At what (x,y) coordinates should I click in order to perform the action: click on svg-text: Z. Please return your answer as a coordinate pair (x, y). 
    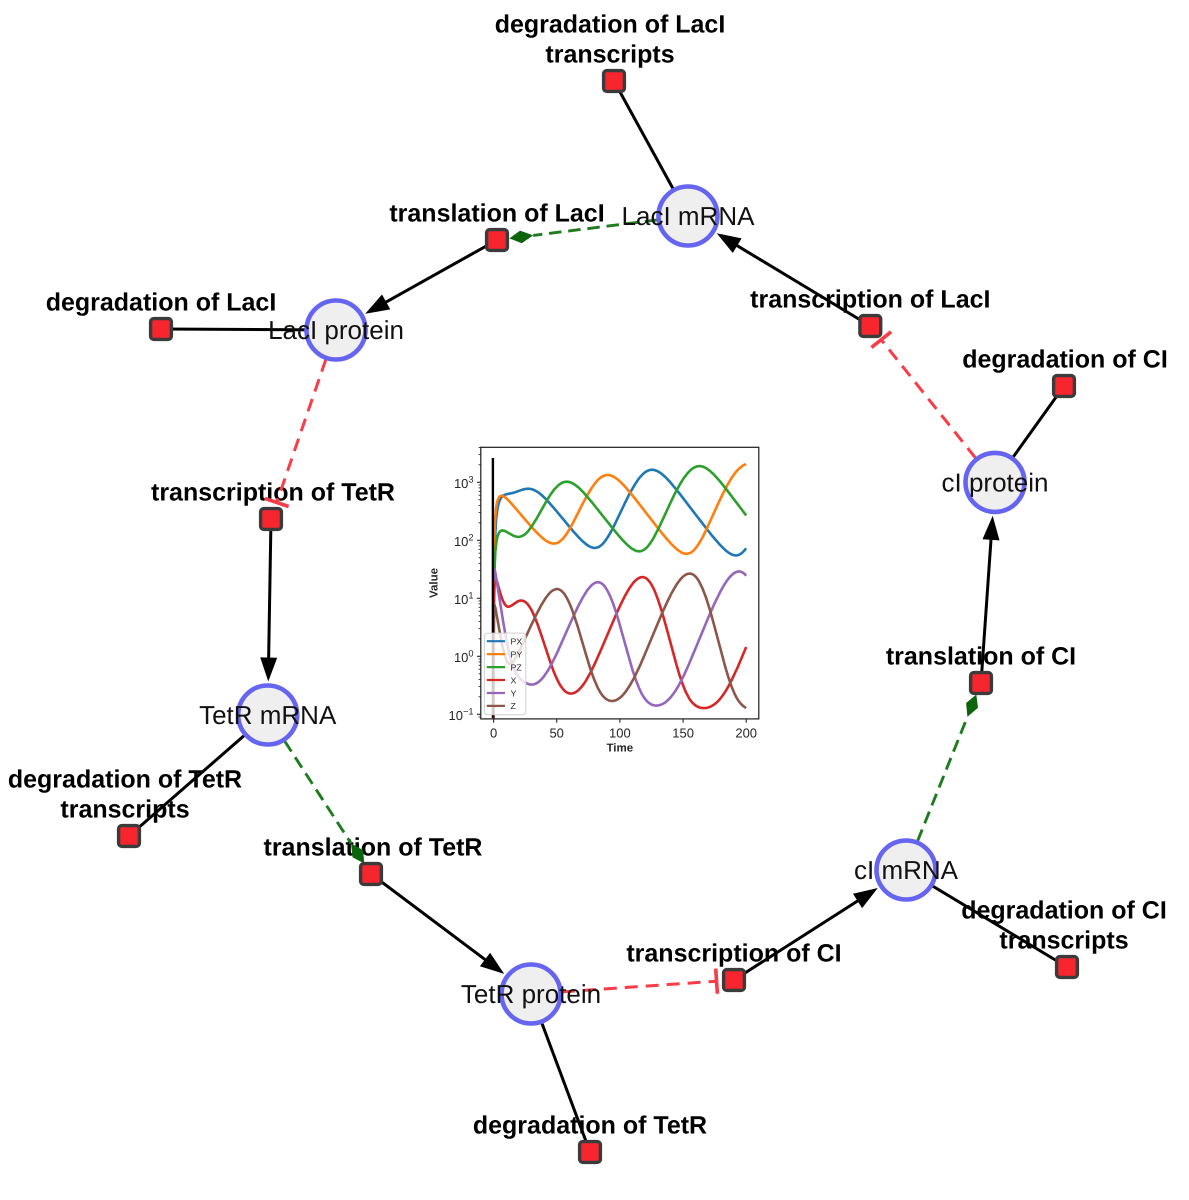
    Looking at the image, I should click on (514, 706).